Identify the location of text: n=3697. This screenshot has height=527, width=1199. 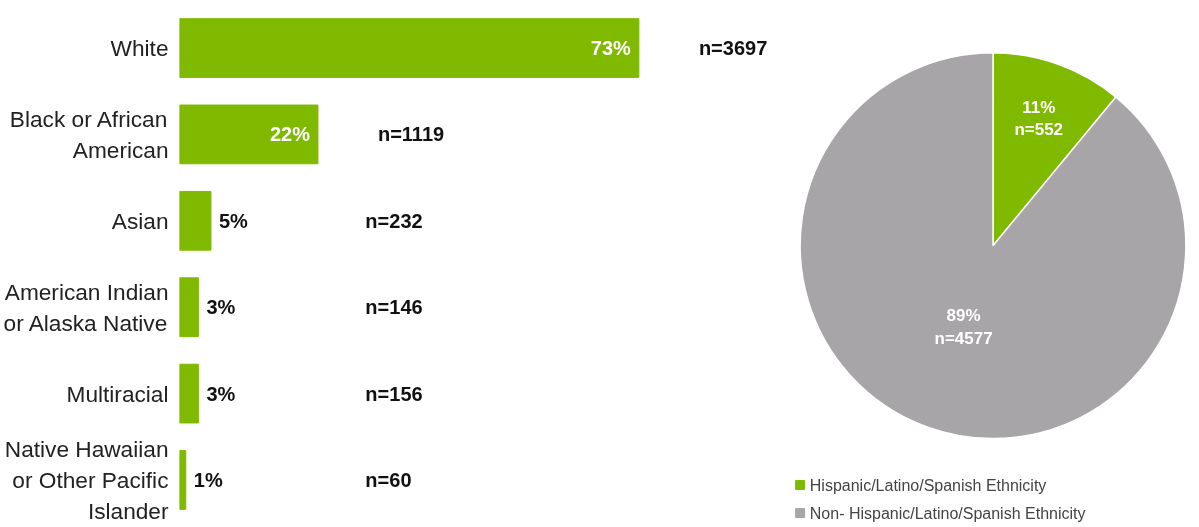
(733, 48).